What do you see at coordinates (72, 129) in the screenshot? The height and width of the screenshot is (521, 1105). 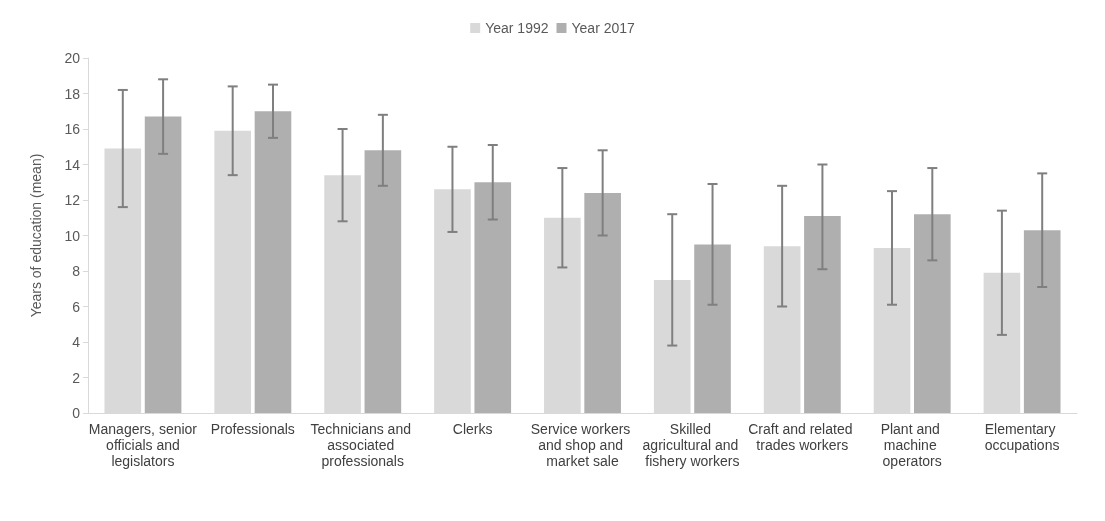 I see `y-tick-label: 16` at bounding box center [72, 129].